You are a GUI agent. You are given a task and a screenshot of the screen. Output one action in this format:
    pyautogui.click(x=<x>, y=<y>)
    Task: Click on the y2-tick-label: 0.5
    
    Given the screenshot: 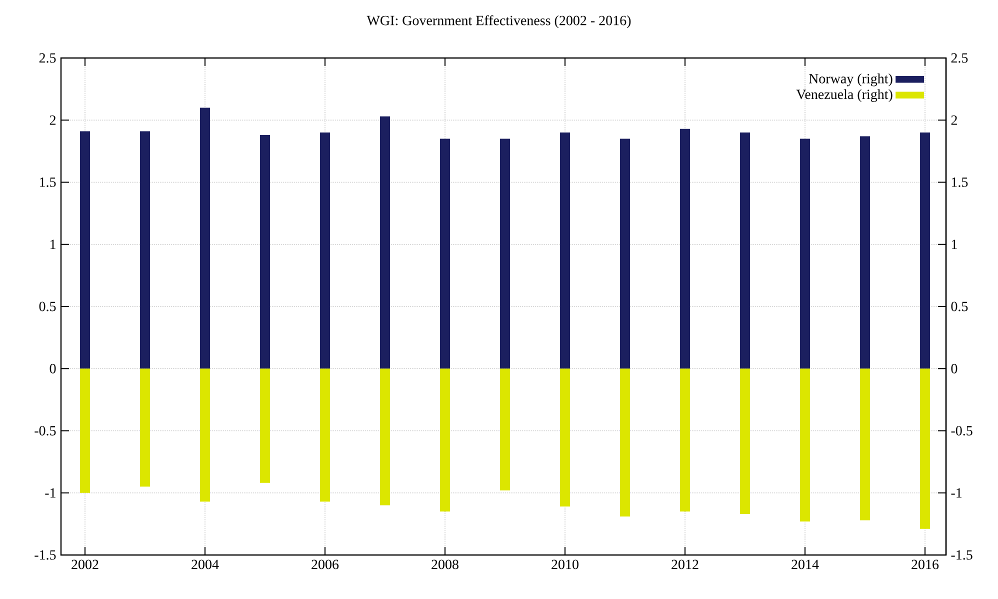 What is the action you would take?
    pyautogui.click(x=959, y=307)
    